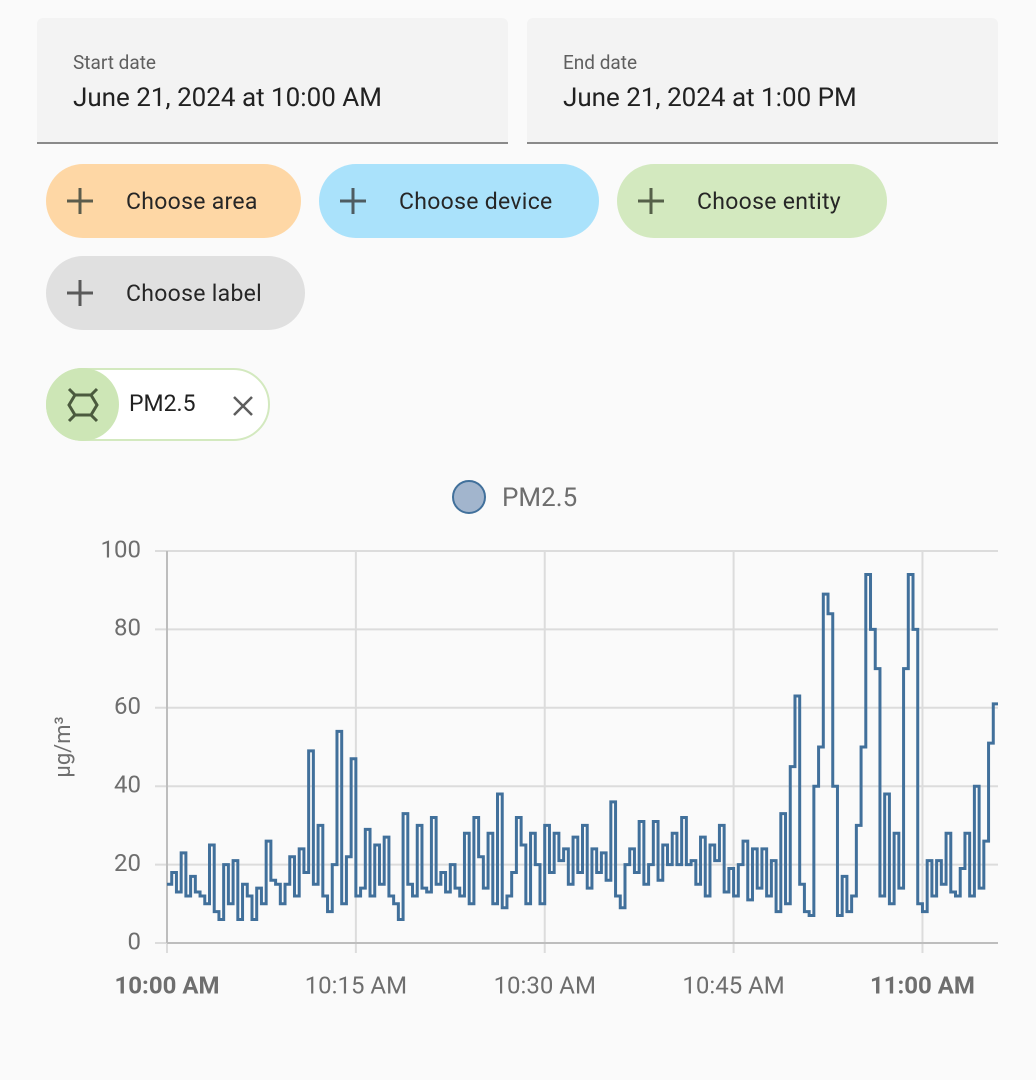 This screenshot has width=1036, height=1080. I want to click on choose-entity-chip: Choose entity, so click(752, 201).